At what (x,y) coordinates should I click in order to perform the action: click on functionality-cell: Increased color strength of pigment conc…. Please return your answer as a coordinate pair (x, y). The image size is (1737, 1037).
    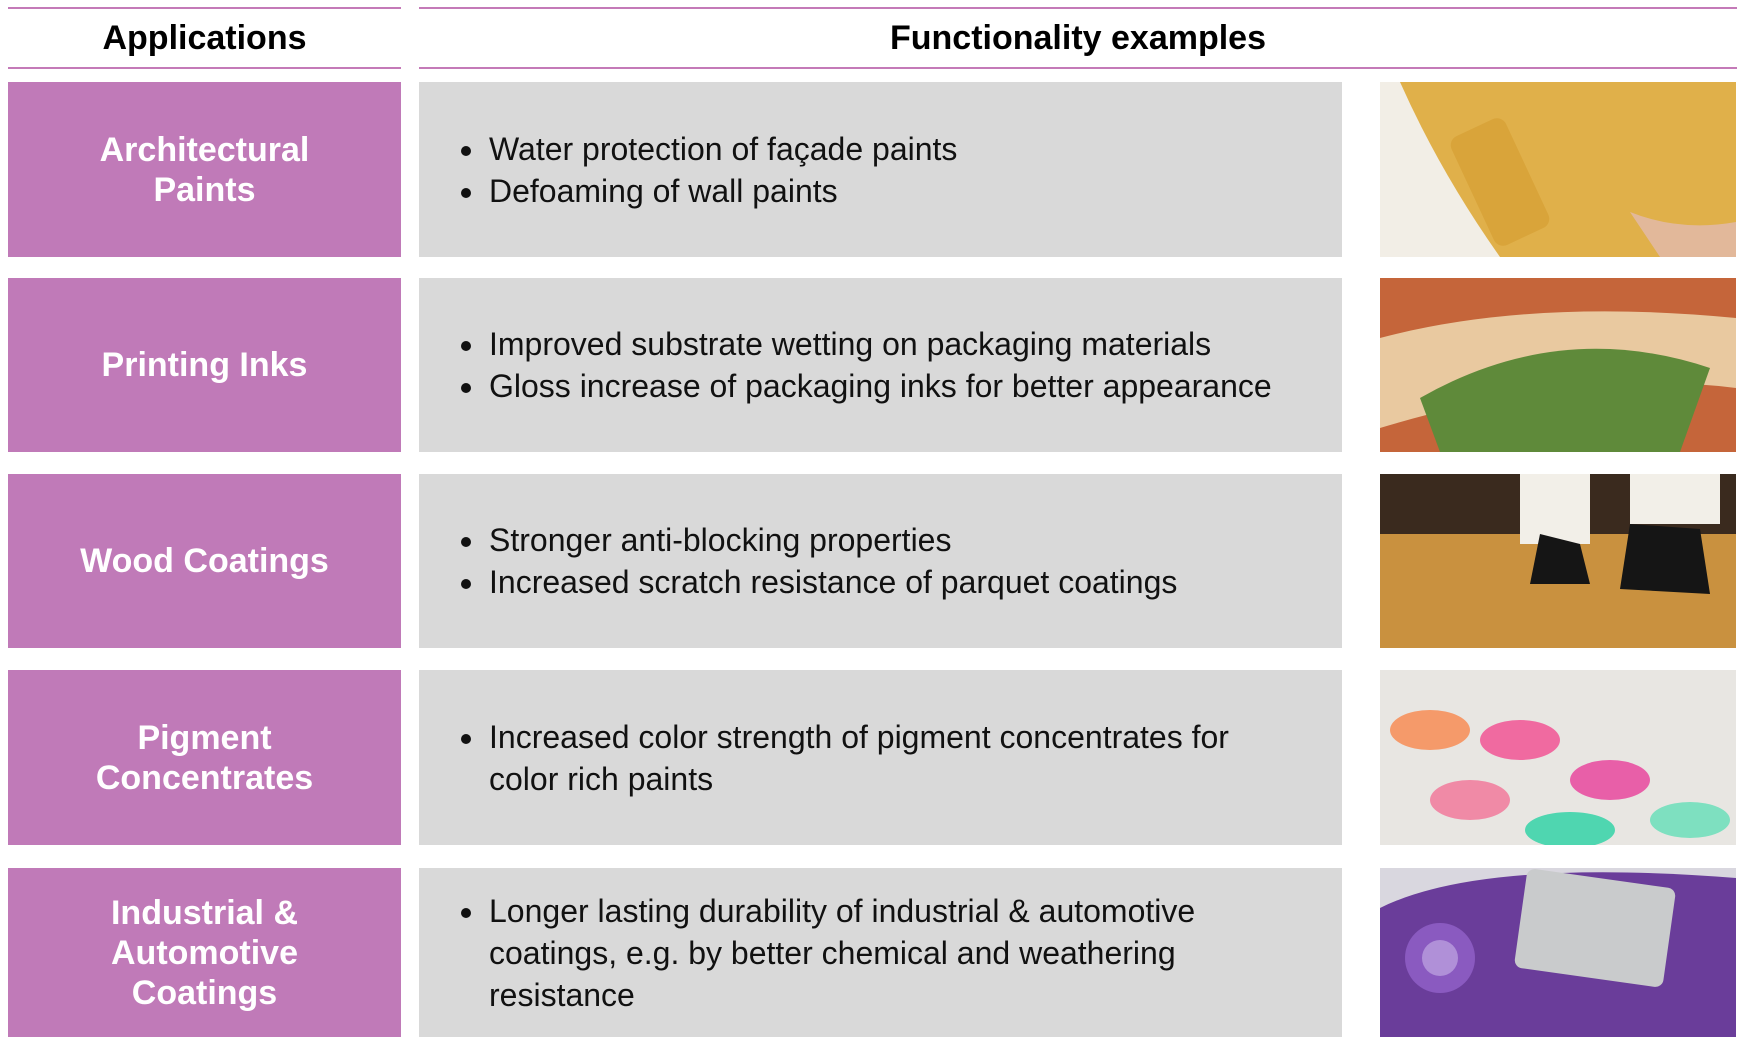
    Looking at the image, I should click on (880, 757).